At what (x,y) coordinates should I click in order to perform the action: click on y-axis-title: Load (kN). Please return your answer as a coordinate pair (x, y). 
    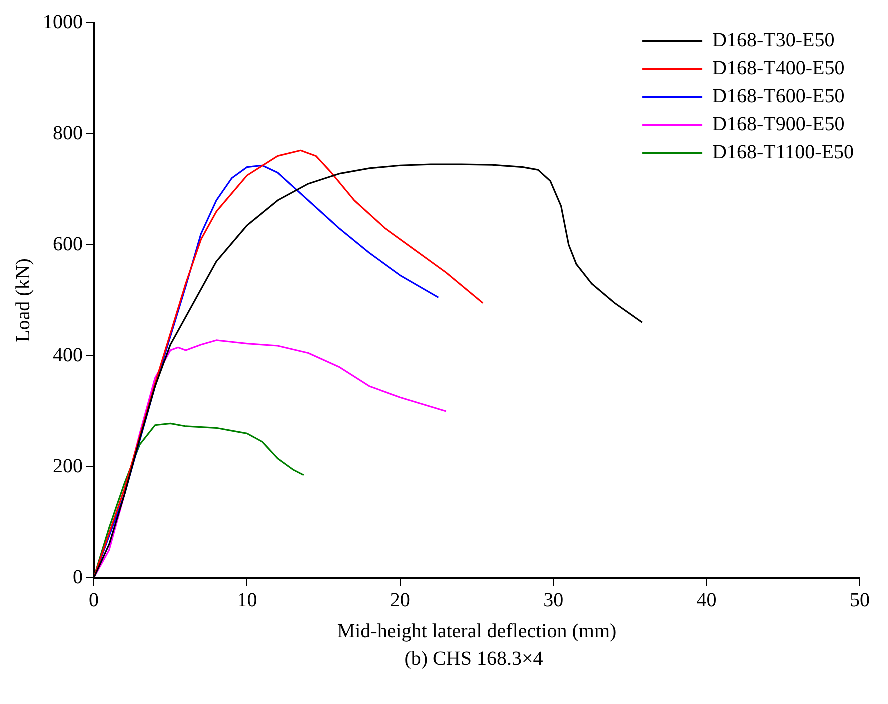
    Looking at the image, I should click on (23, 300).